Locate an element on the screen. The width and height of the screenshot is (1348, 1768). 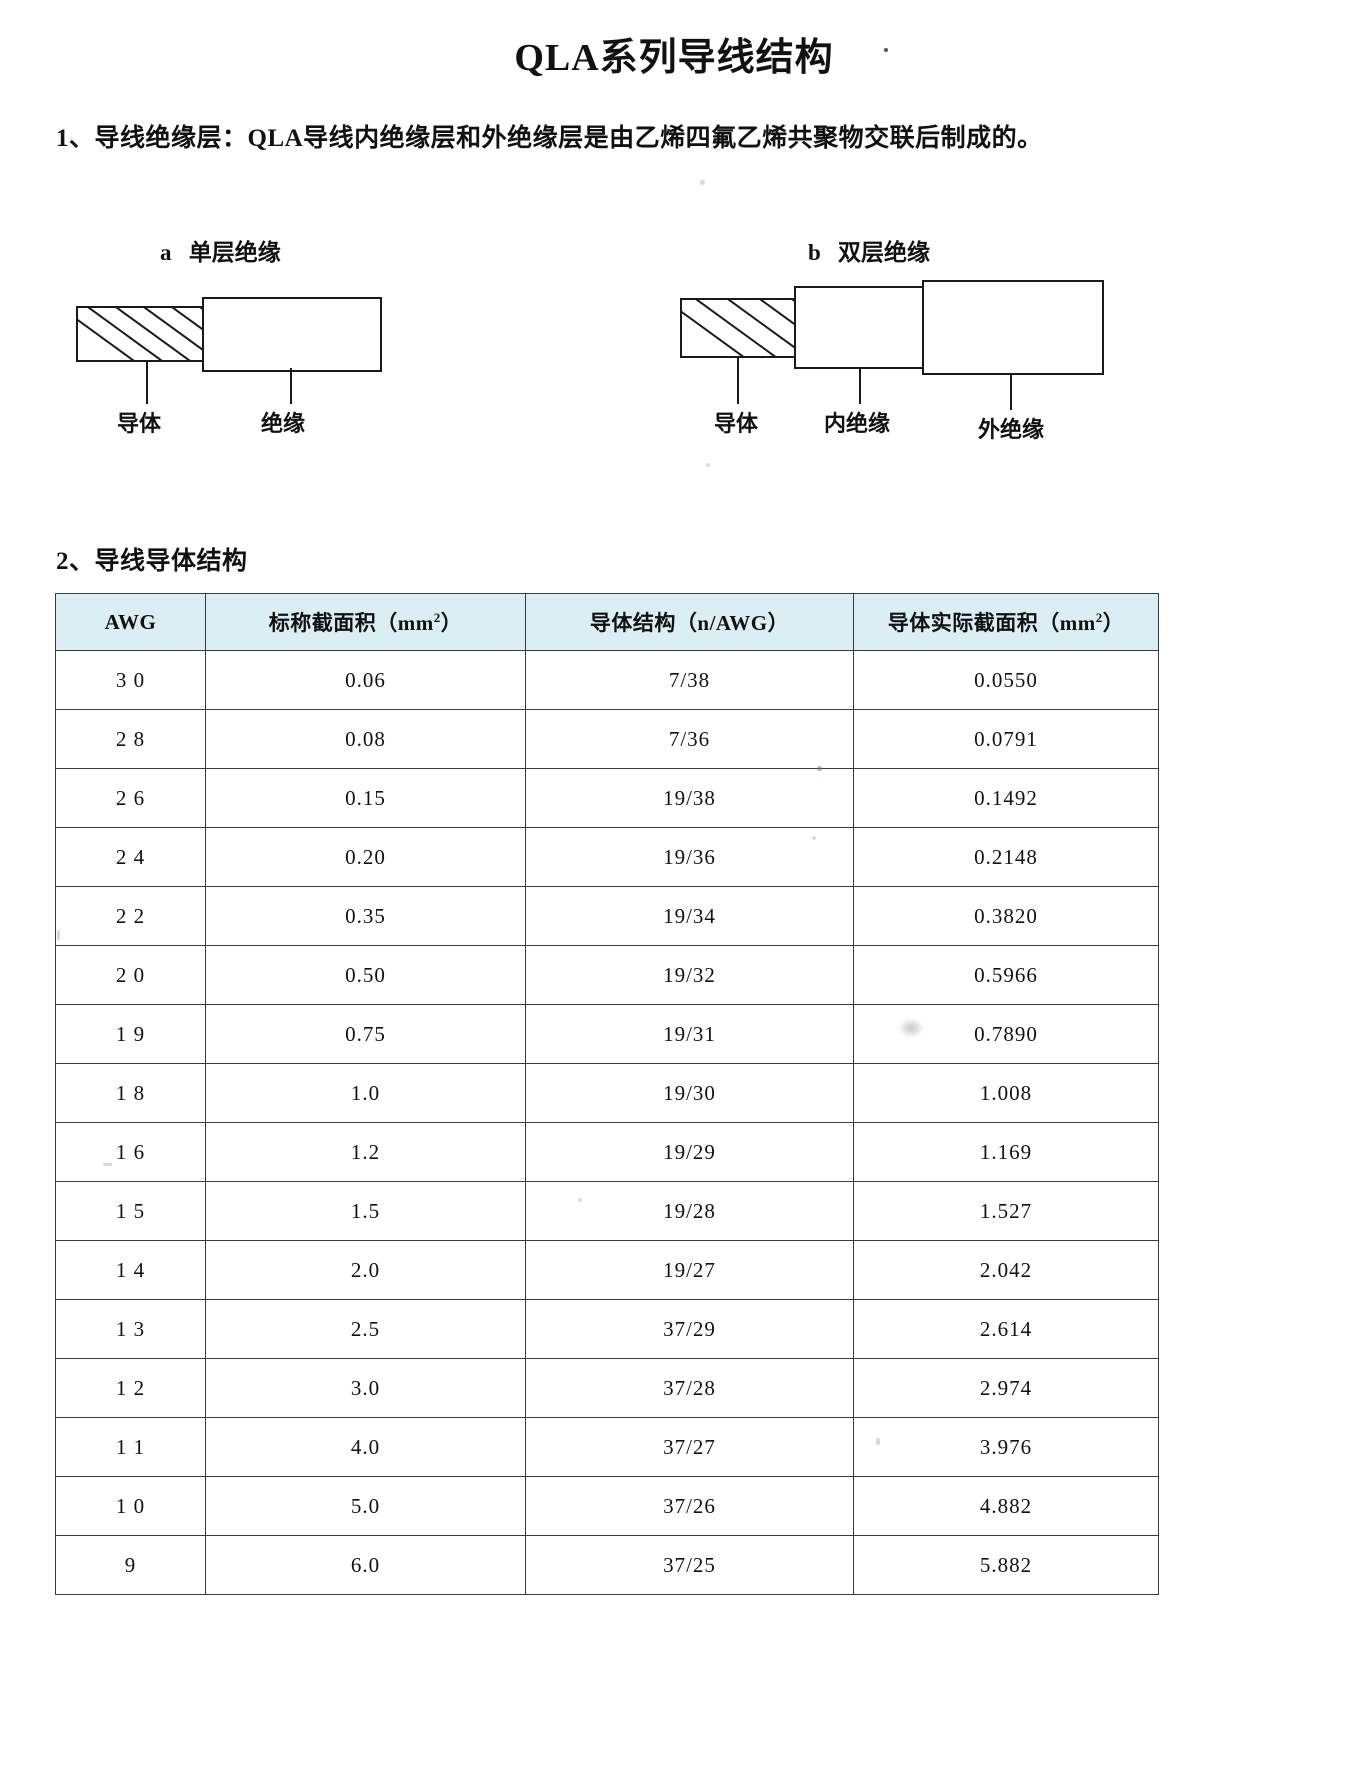
cell-awg: 1 6 is located at coordinates (130, 1152).